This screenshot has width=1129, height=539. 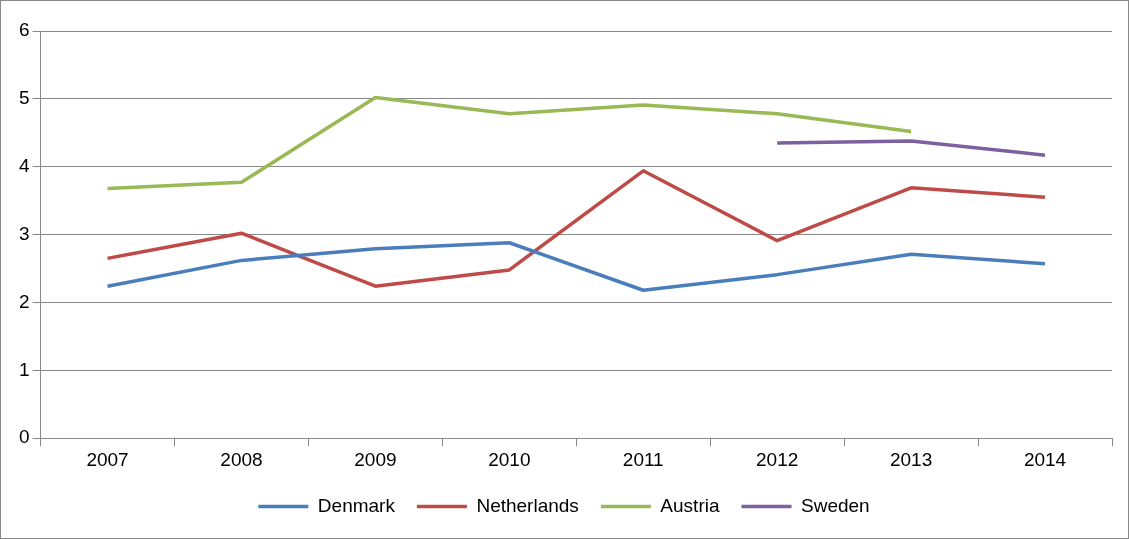 What do you see at coordinates (241, 459) in the screenshot?
I see `x-tick-label: 2008` at bounding box center [241, 459].